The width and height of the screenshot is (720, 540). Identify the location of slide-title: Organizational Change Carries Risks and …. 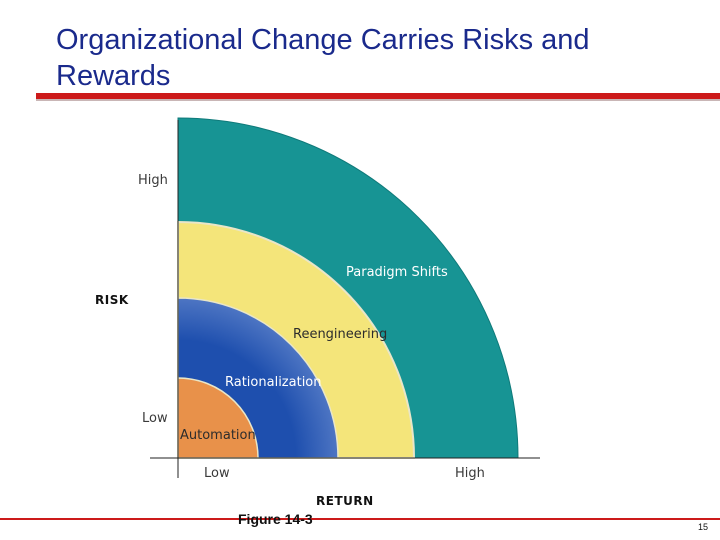
(323, 58).